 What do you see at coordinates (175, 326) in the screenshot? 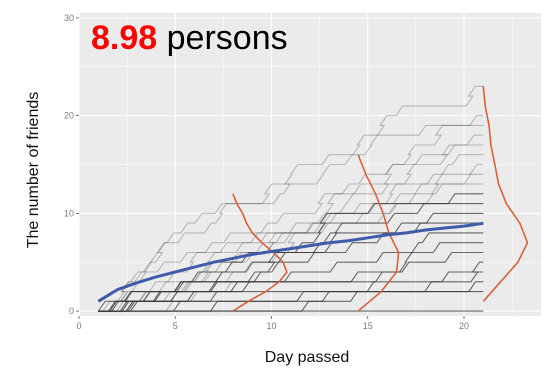
I see `x-tick-label: 5` at bounding box center [175, 326].